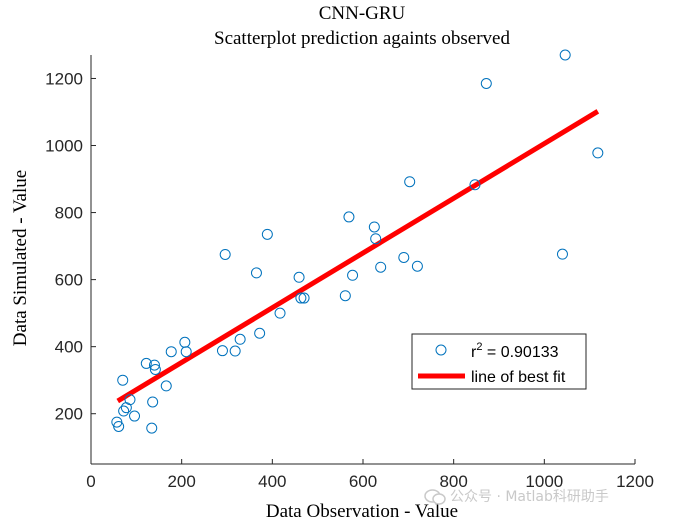 The width and height of the screenshot is (700, 525). Describe the element at coordinates (272, 481) in the screenshot. I see `x-tick-label: 400` at that location.